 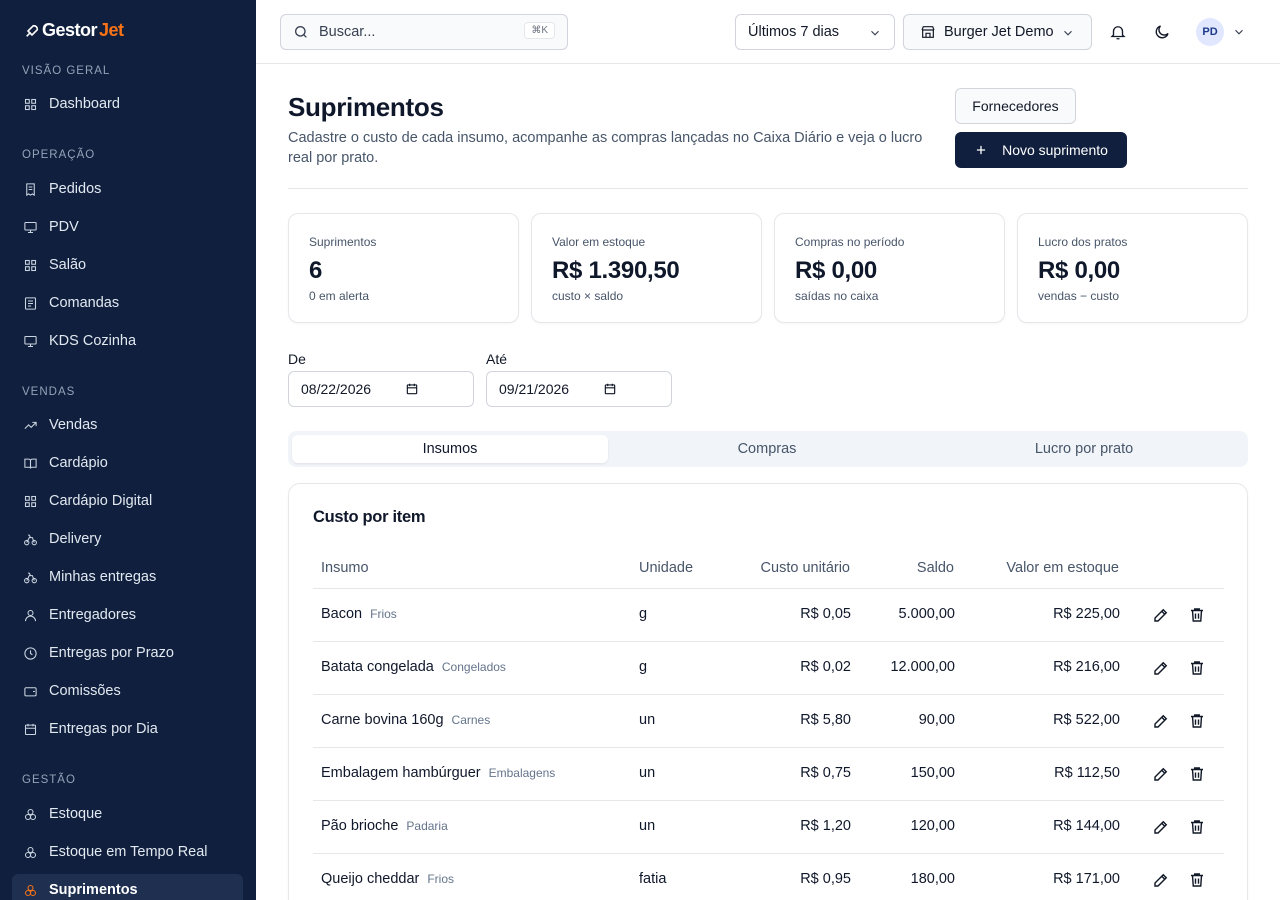 What do you see at coordinates (1015, 106) in the screenshot?
I see `suppliers-button: Fornecedores` at bounding box center [1015, 106].